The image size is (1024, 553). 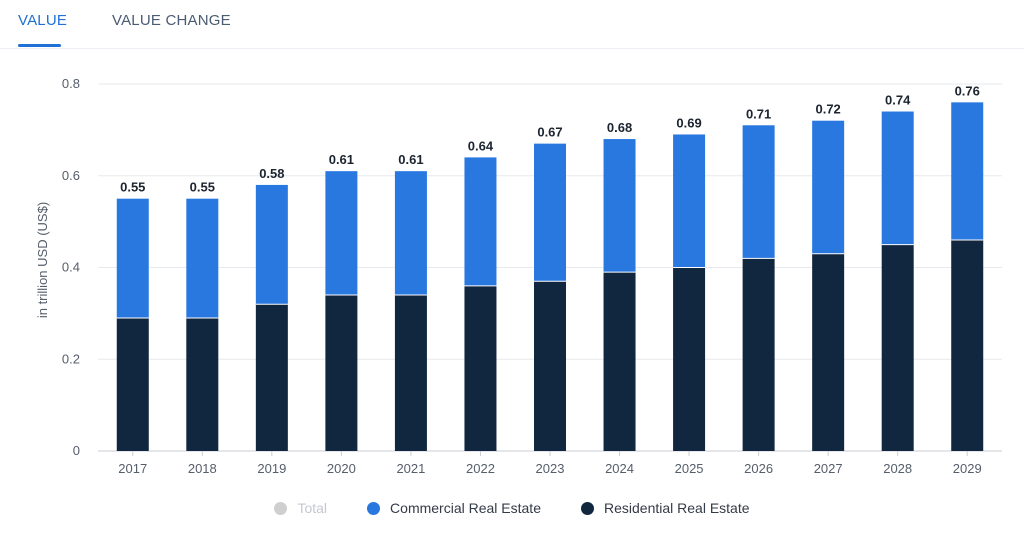 What do you see at coordinates (689, 468) in the screenshot?
I see `x-tick-label: 2025` at bounding box center [689, 468].